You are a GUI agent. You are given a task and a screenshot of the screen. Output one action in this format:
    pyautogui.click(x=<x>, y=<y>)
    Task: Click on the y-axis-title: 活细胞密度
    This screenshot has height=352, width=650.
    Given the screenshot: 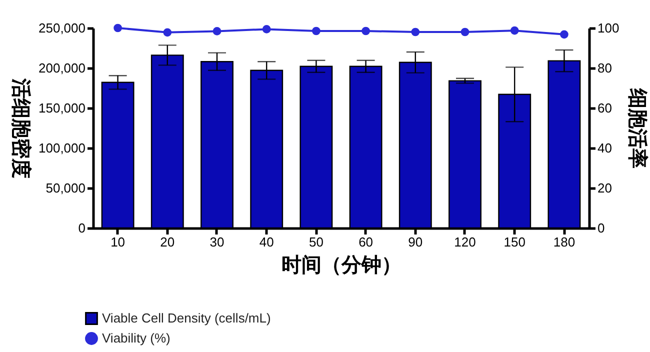 What is the action you would take?
    pyautogui.click(x=21, y=128)
    